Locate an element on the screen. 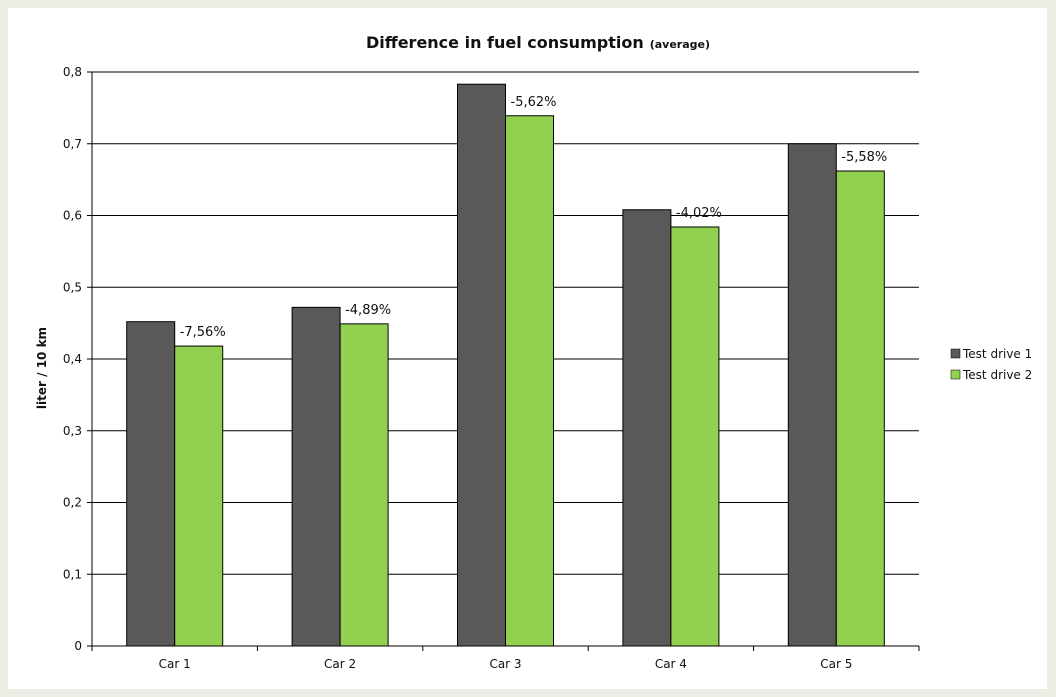 The image size is (1056, 697). legend-label: Test drive 2 is located at coordinates (997, 375).